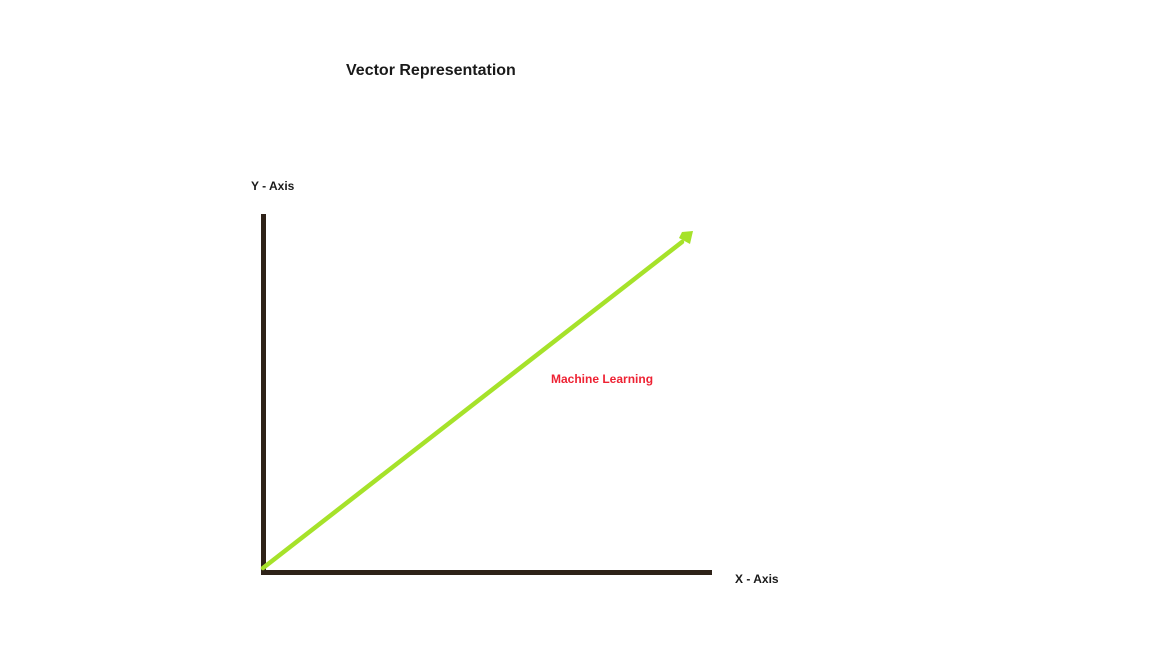  What do you see at coordinates (431, 70) in the screenshot?
I see `diagram-title: Vector Representation` at bounding box center [431, 70].